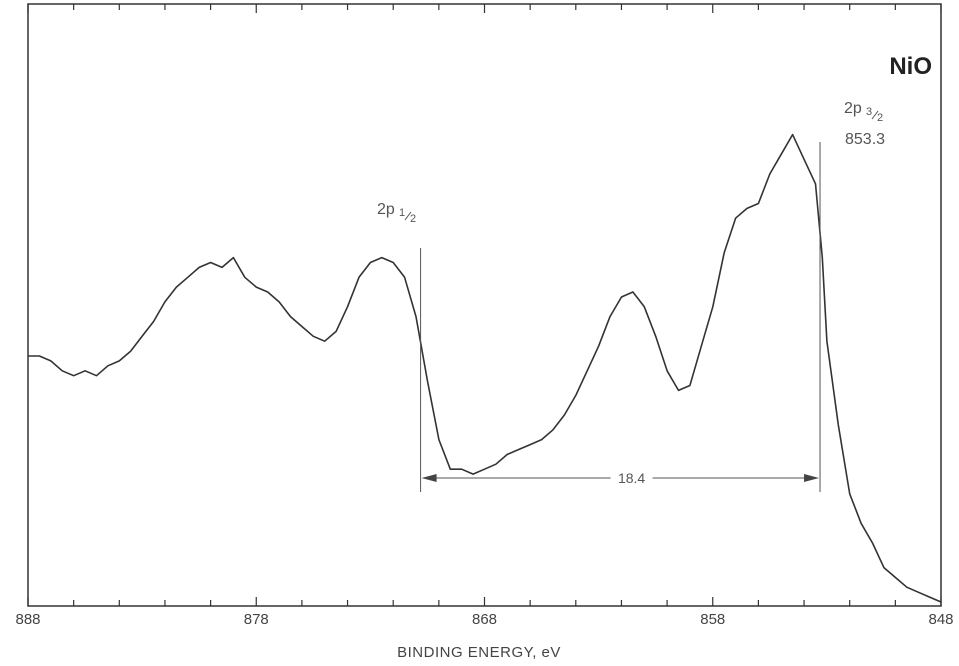 The width and height of the screenshot is (959, 666). Describe the element at coordinates (413, 219) in the screenshot. I see `peak-label-2p12-sub-den: 2` at that location.